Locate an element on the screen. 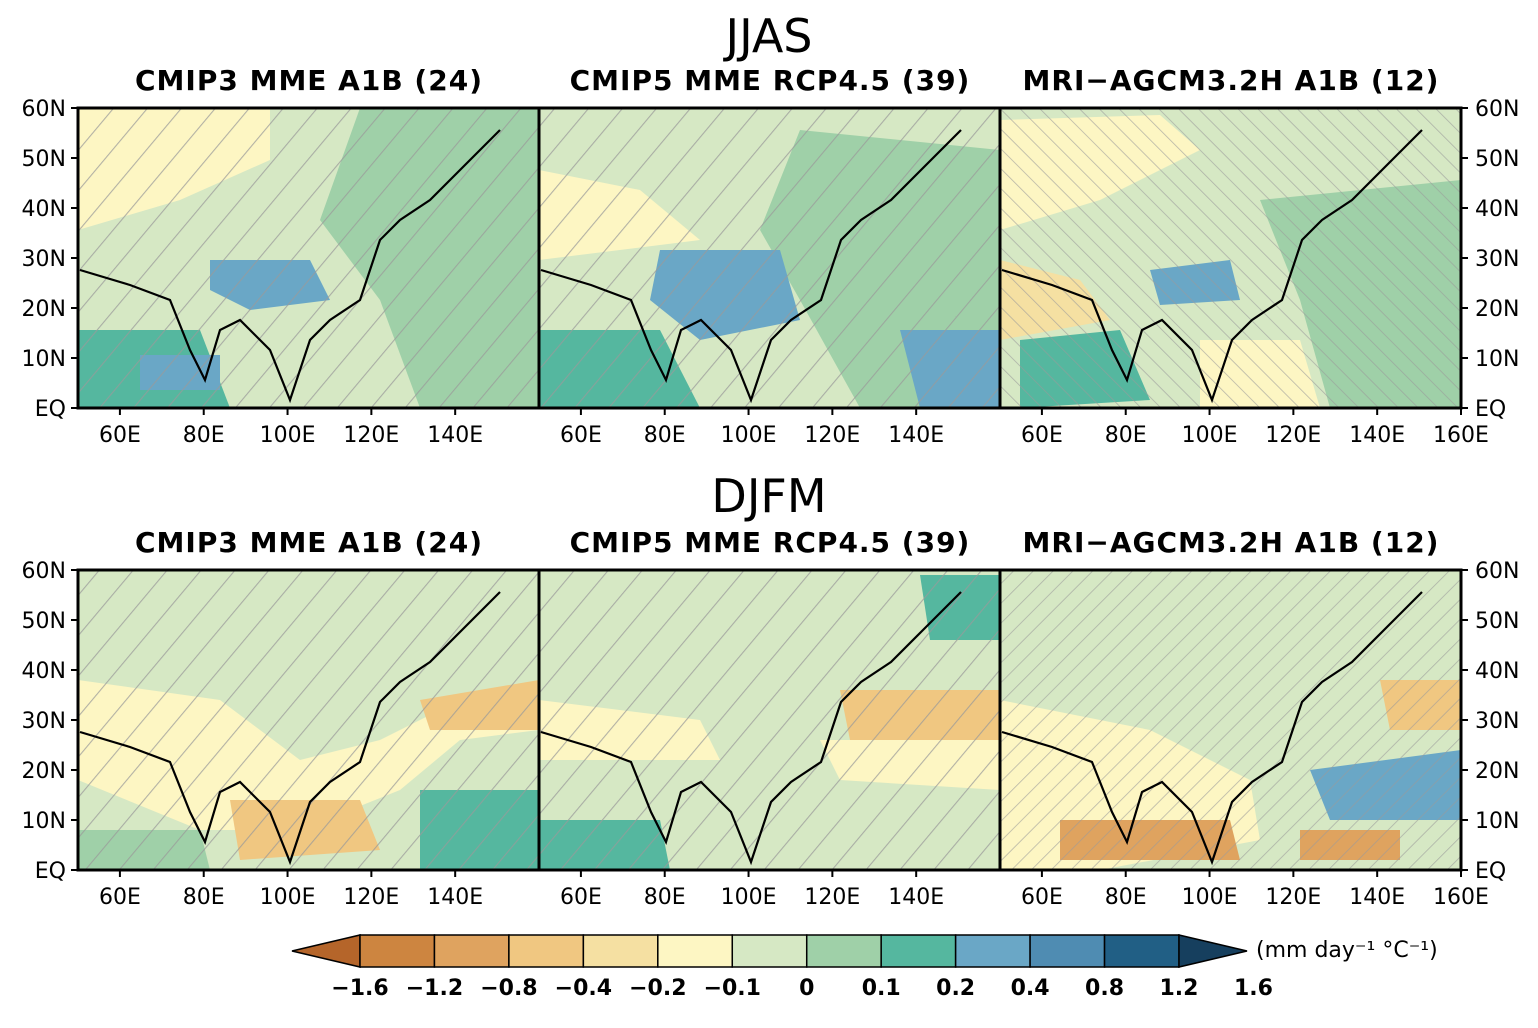 The height and width of the screenshot is (1028, 1538). season-title-djfm: DJFM is located at coordinates (768, 496).